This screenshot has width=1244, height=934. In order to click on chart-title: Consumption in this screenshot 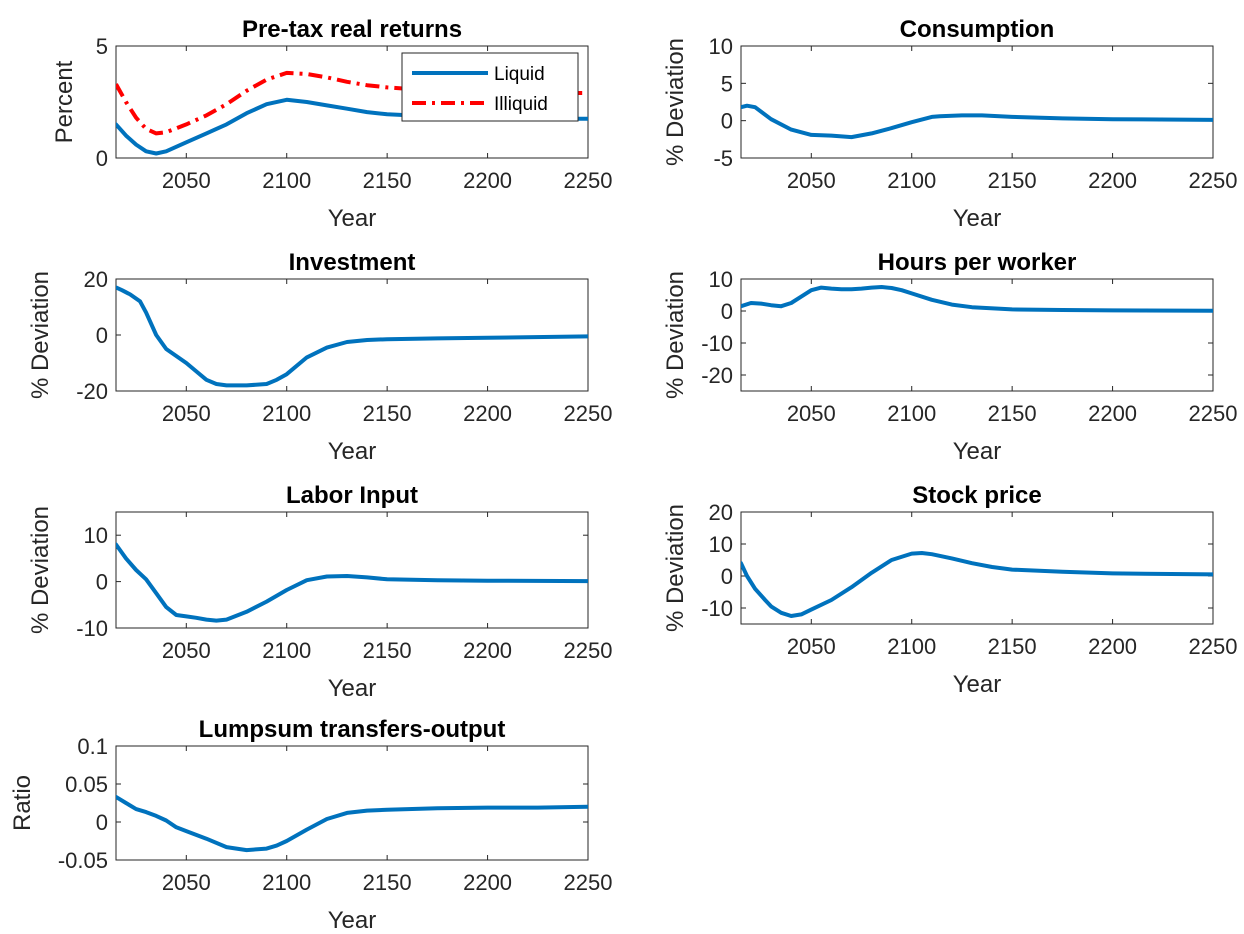, I will do `click(977, 29)`.